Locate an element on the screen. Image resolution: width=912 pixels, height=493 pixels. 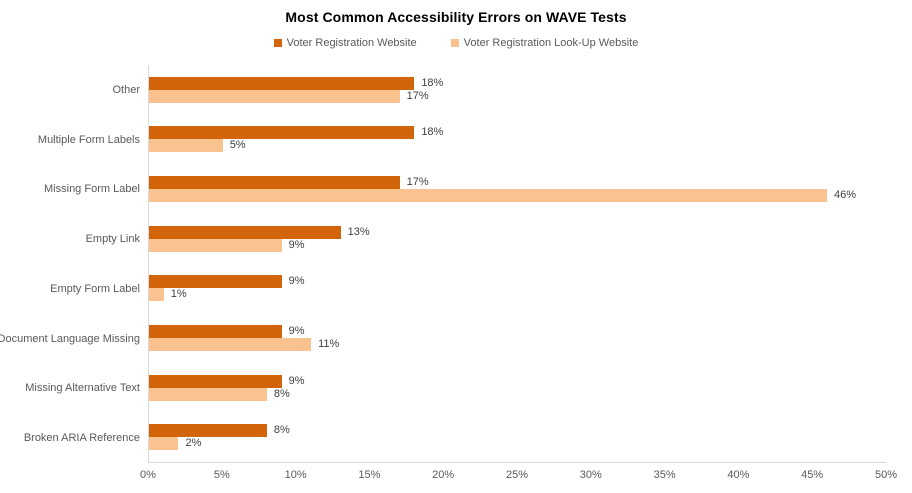
bar-line-voter-registration: 8% is located at coordinates (517, 431).